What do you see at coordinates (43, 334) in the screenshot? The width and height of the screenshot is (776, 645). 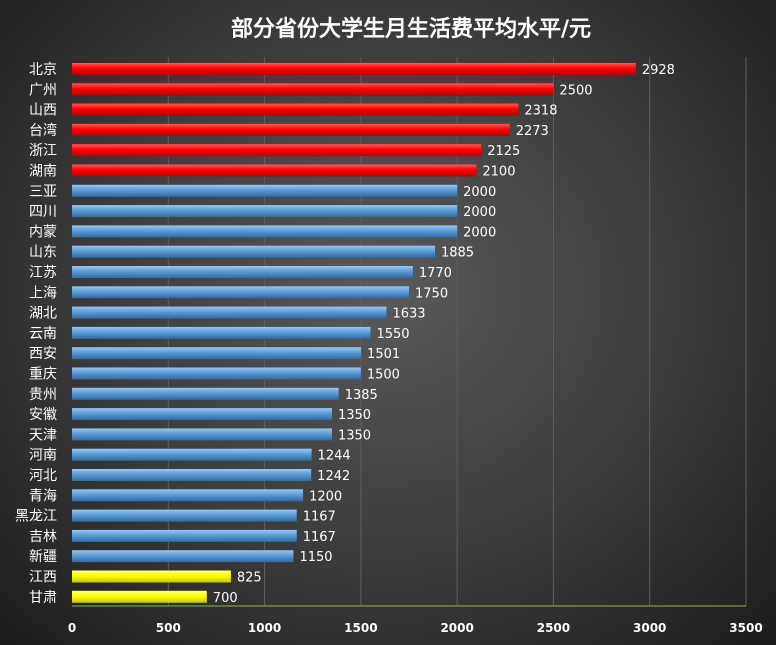 I see `category-label: 云南` at bounding box center [43, 334].